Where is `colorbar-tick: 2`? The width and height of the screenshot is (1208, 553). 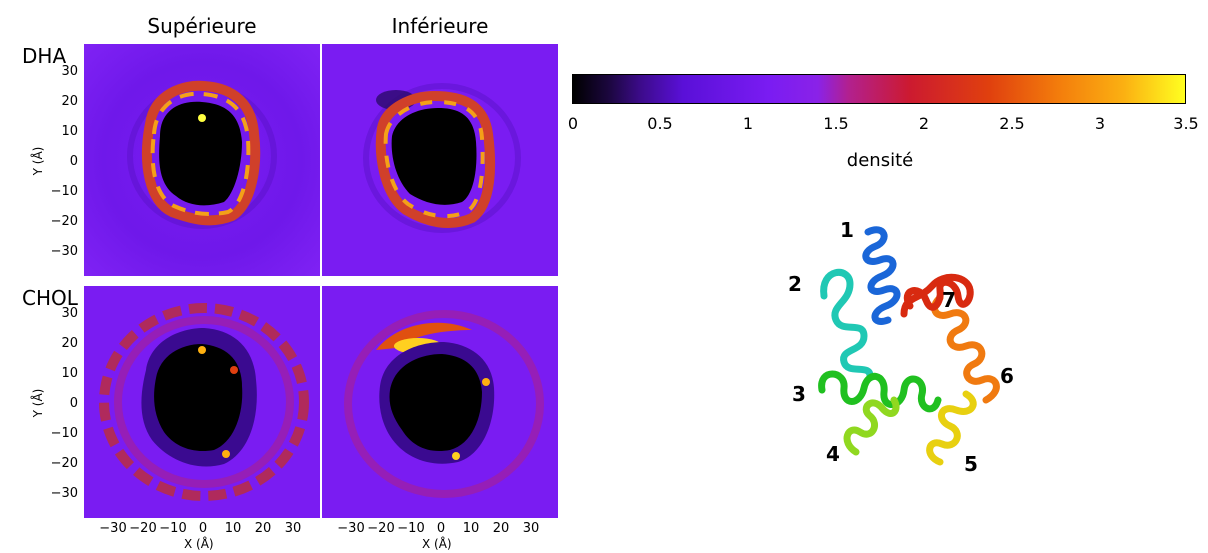 colorbar-tick: 2 is located at coordinates (924, 123).